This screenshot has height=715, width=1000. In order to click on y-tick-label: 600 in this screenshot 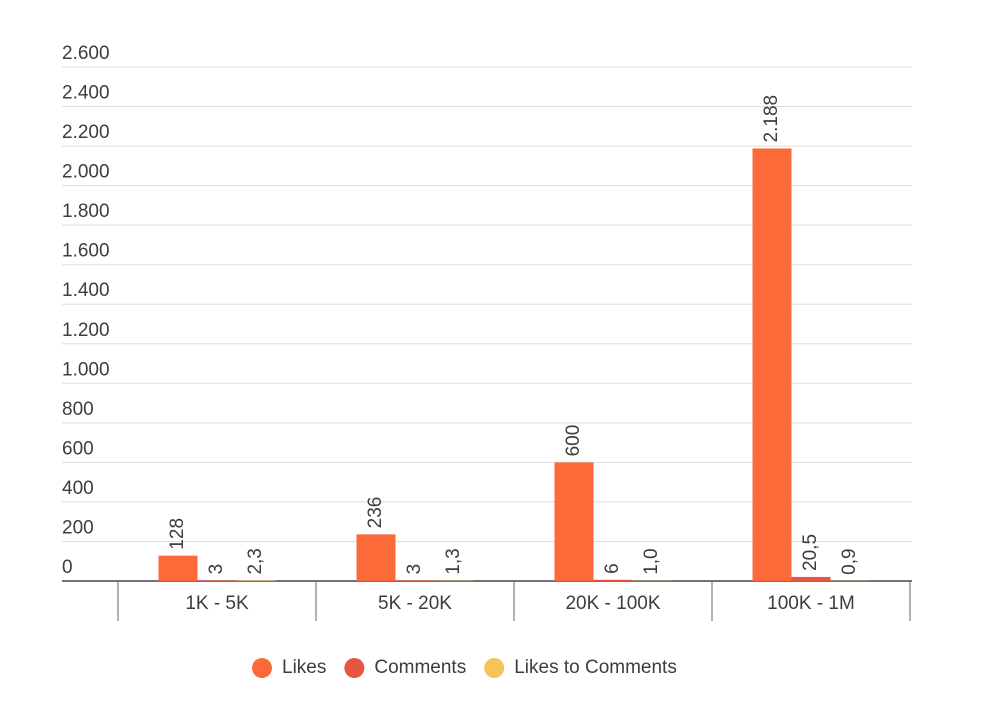, I will do `click(78, 448)`.